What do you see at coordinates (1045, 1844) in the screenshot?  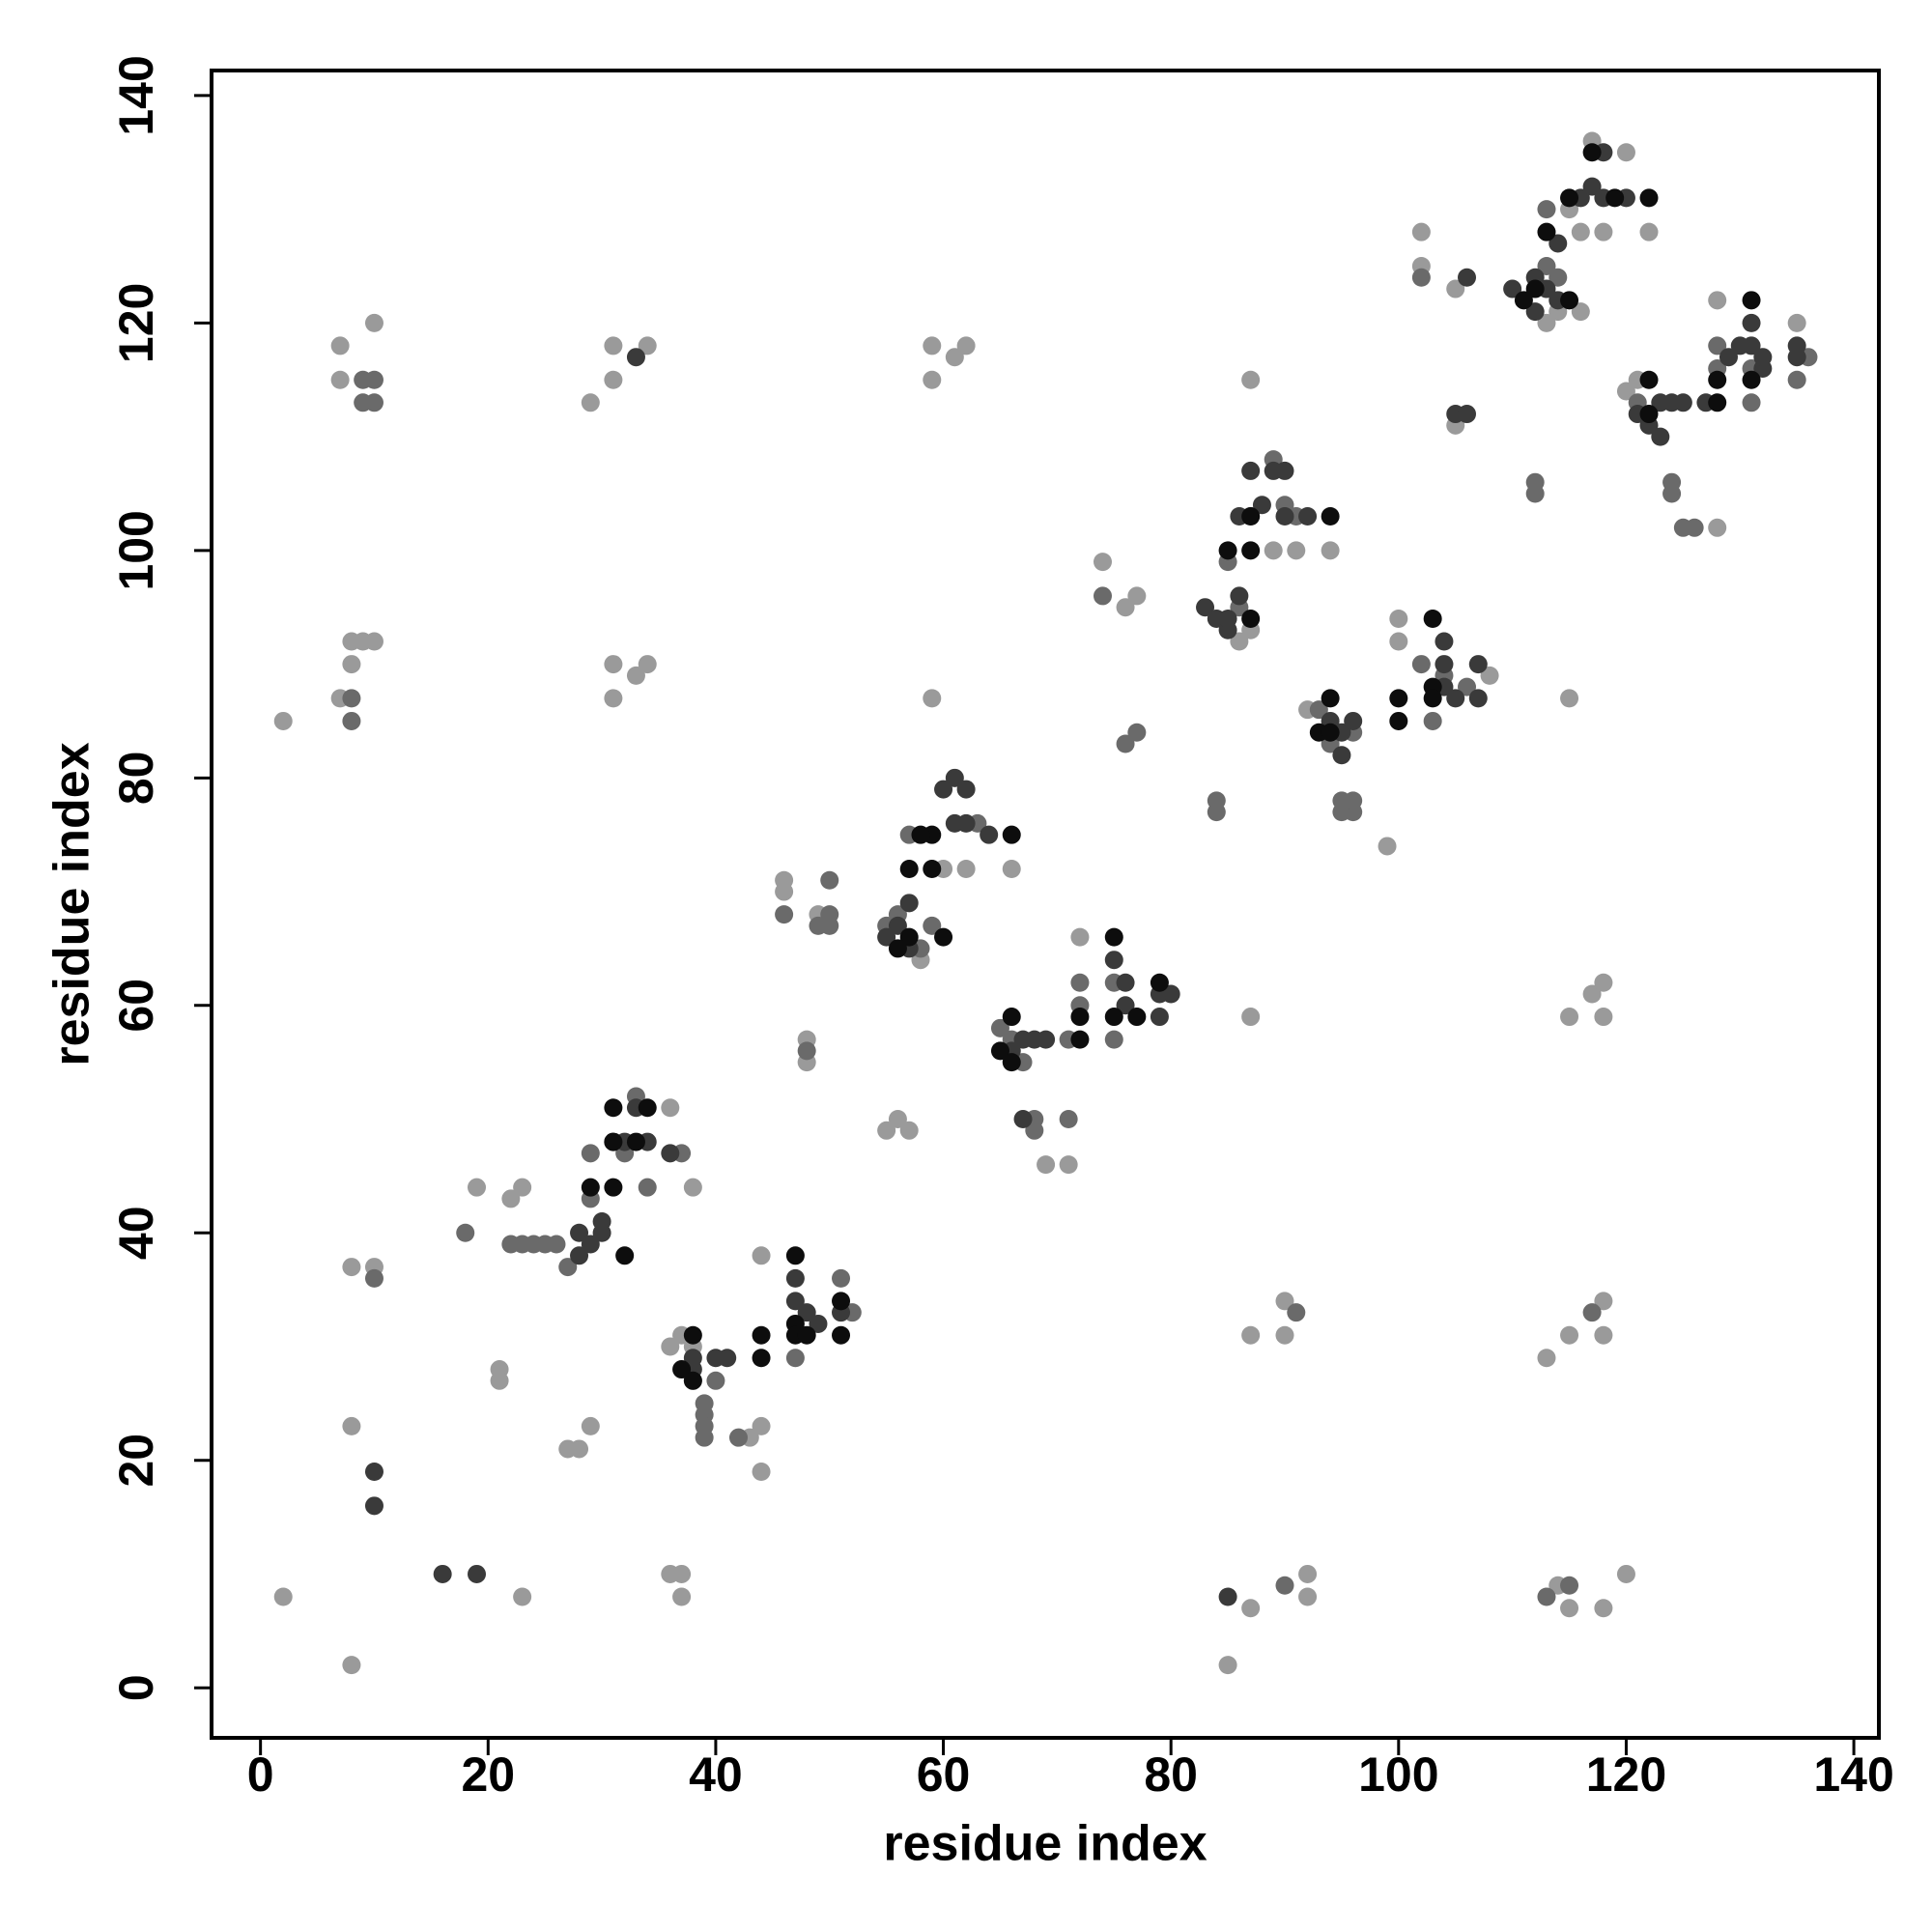 I see `x-axis-title: residue index` at bounding box center [1045, 1844].